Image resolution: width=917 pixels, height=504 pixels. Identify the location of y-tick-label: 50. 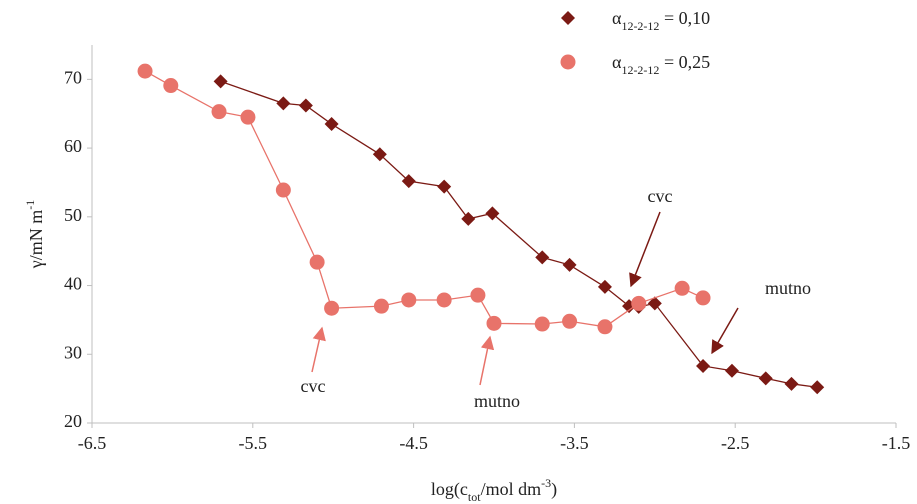
(73, 215).